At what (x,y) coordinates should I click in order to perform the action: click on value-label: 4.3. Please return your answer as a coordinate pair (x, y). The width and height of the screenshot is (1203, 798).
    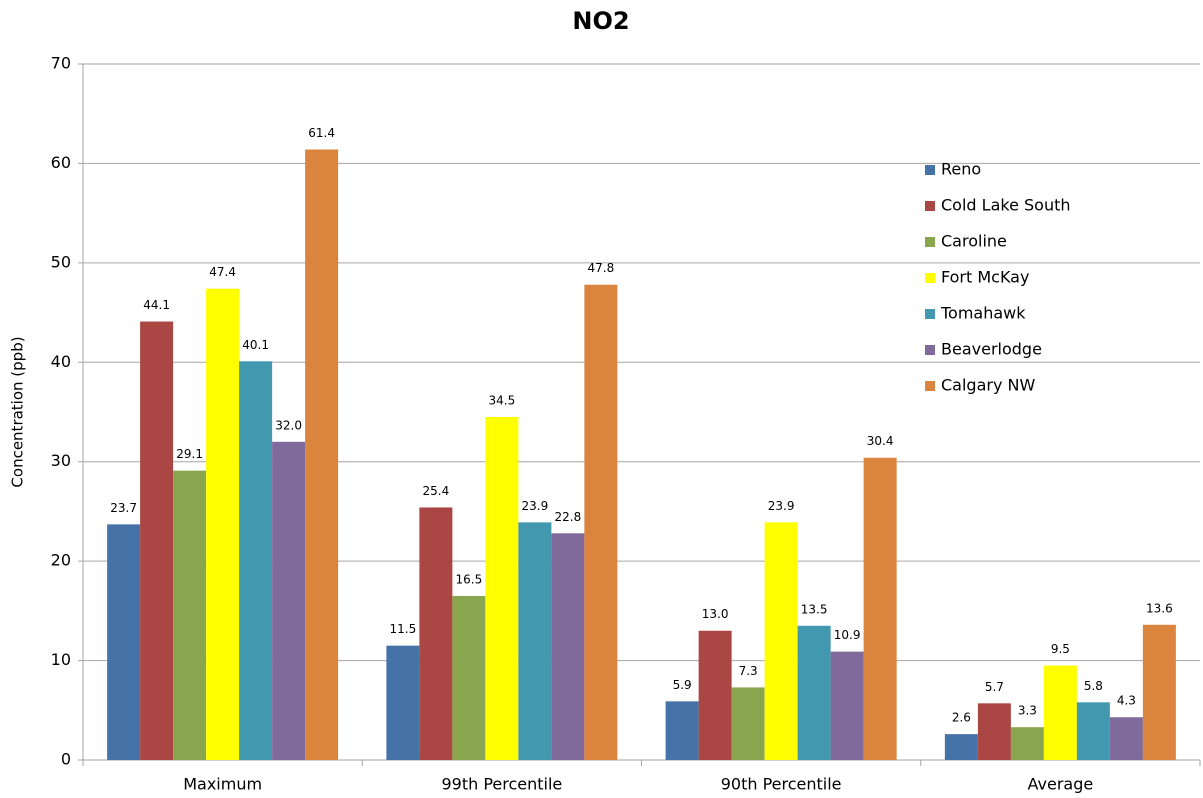
    Looking at the image, I should click on (1126, 701).